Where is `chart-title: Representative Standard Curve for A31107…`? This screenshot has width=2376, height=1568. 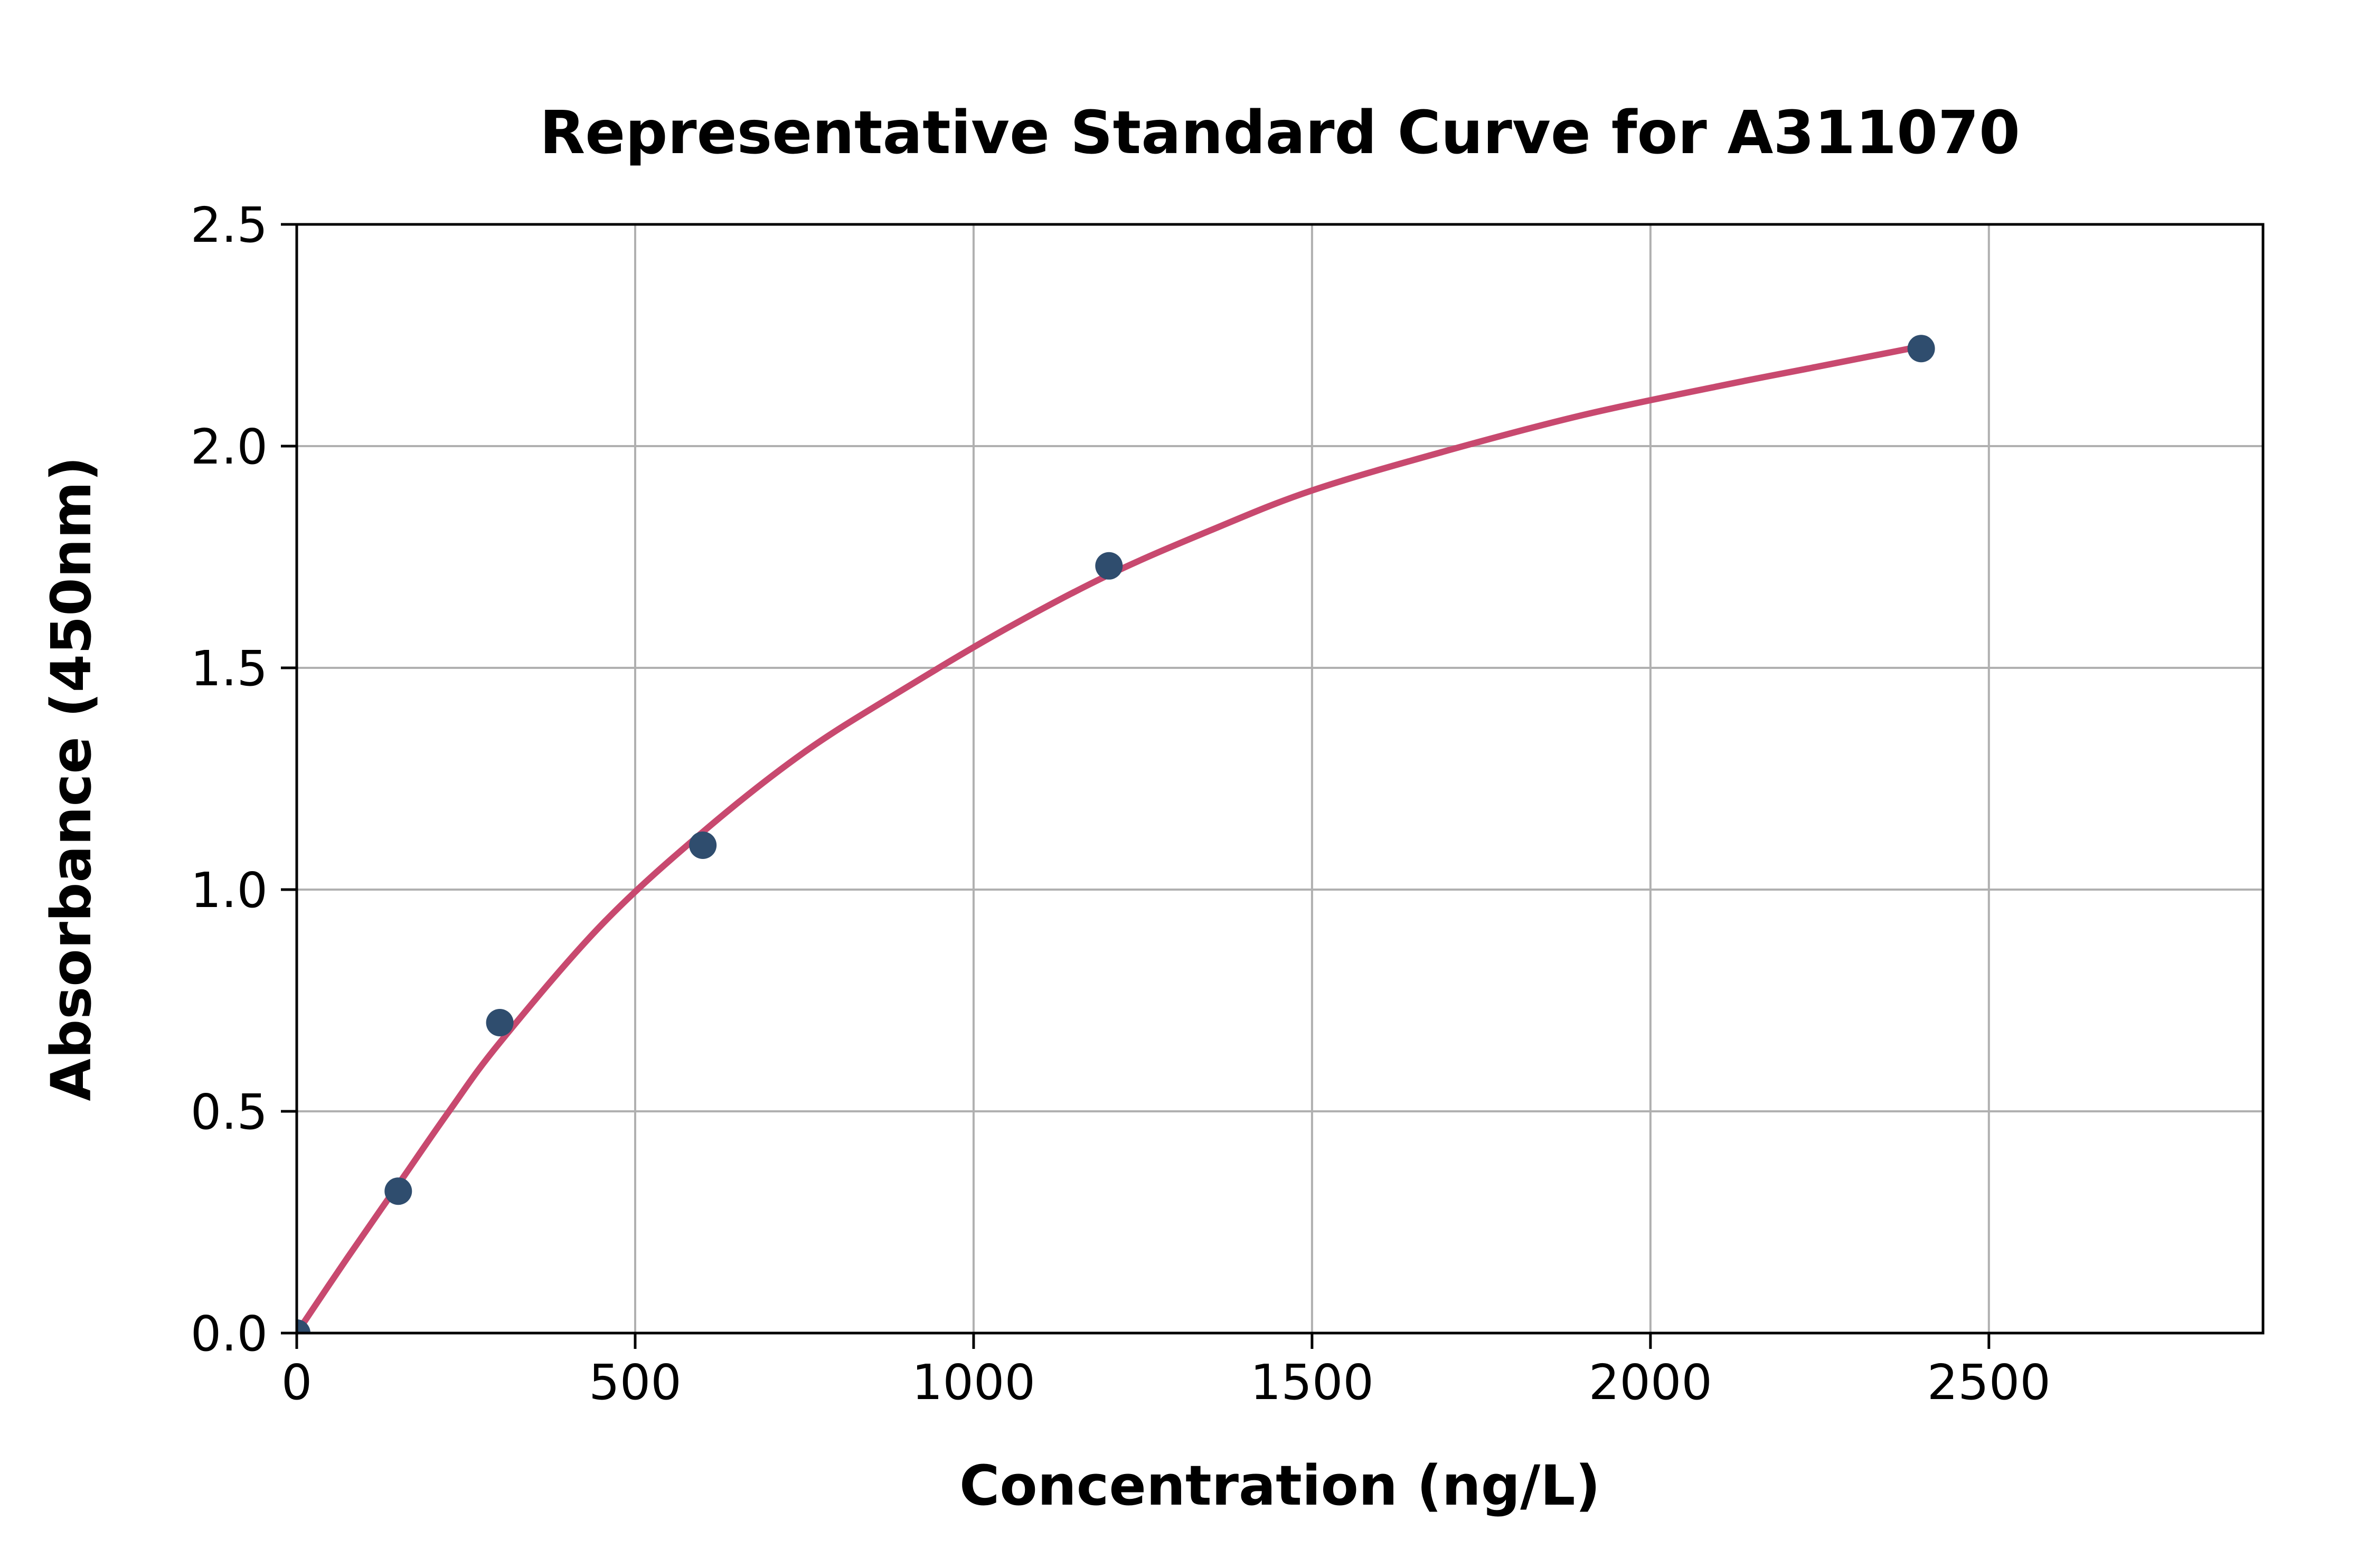 chart-title: Representative Standard Curve for A31107… is located at coordinates (1280, 133).